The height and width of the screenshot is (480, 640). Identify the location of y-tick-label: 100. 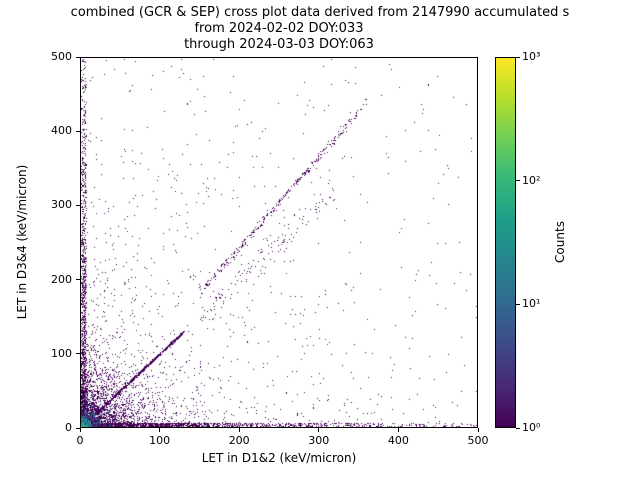
(61, 353).